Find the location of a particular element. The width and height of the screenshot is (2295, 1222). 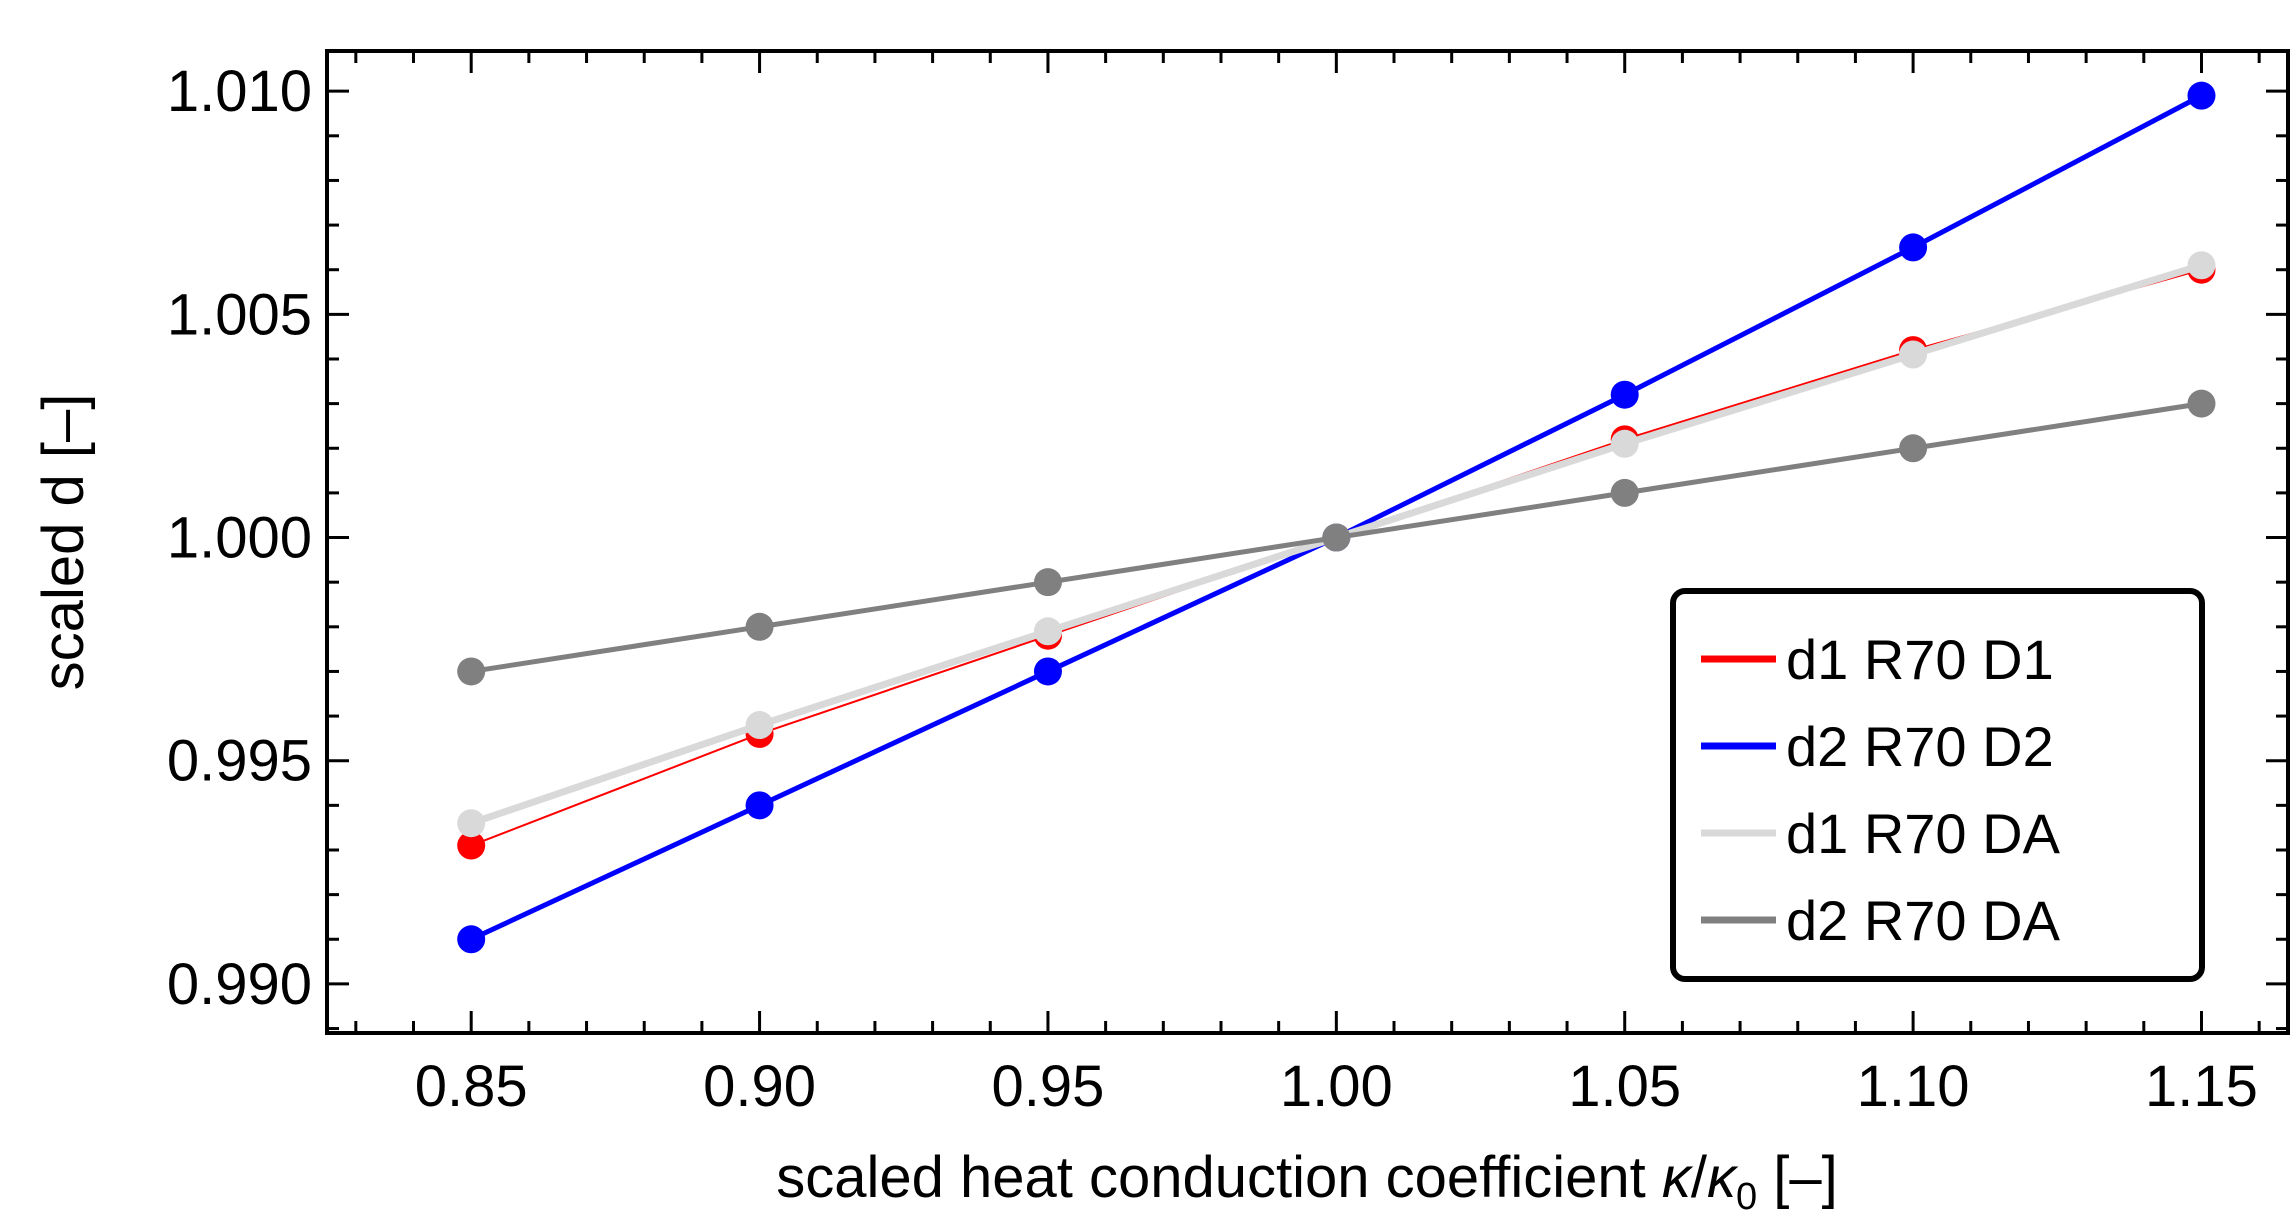

legend-box is located at coordinates (1937, 785).